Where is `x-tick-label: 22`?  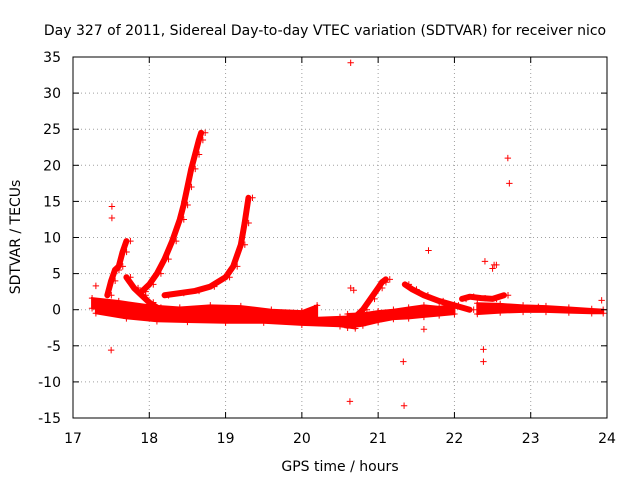 x-tick-label: 22 is located at coordinates (455, 439).